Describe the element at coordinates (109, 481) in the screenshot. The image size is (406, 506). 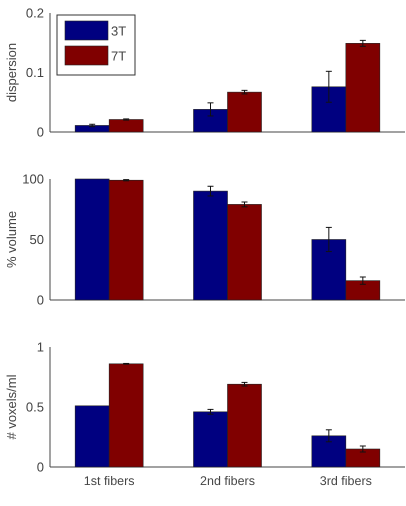
I see `x-tick-label: 1st fibers` at that location.